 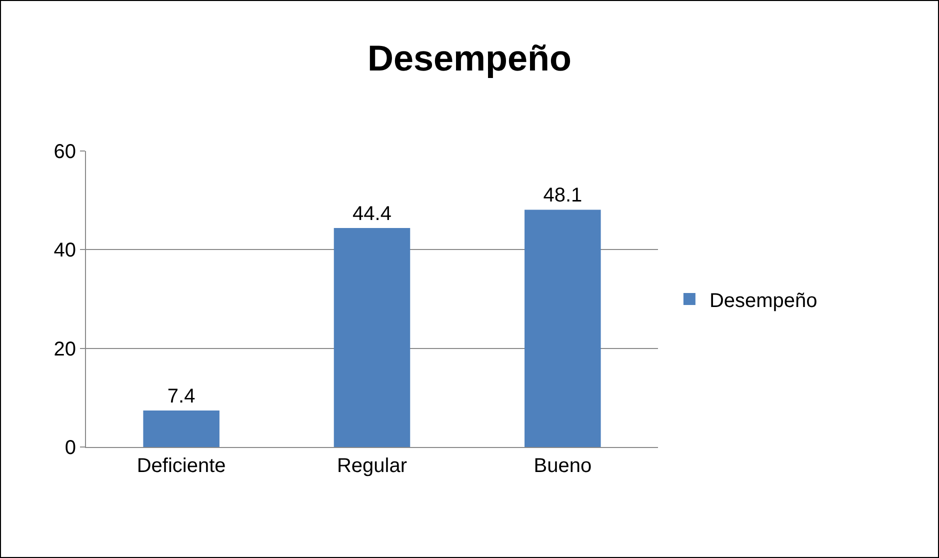 What do you see at coordinates (65, 251) in the screenshot?
I see `y-tick-label: 40` at bounding box center [65, 251].